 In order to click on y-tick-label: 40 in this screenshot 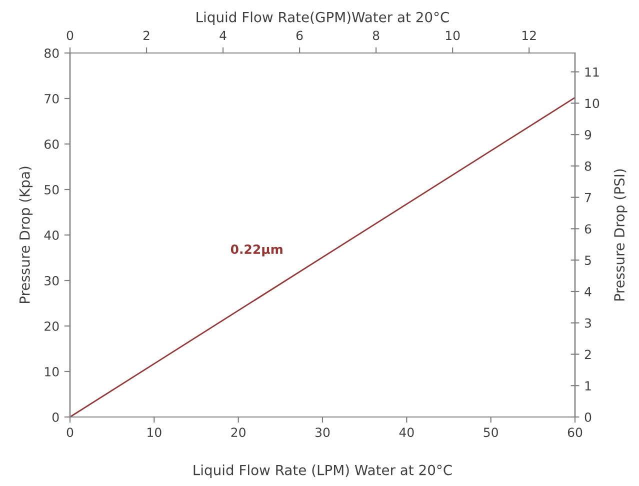, I will do `click(51, 235)`.